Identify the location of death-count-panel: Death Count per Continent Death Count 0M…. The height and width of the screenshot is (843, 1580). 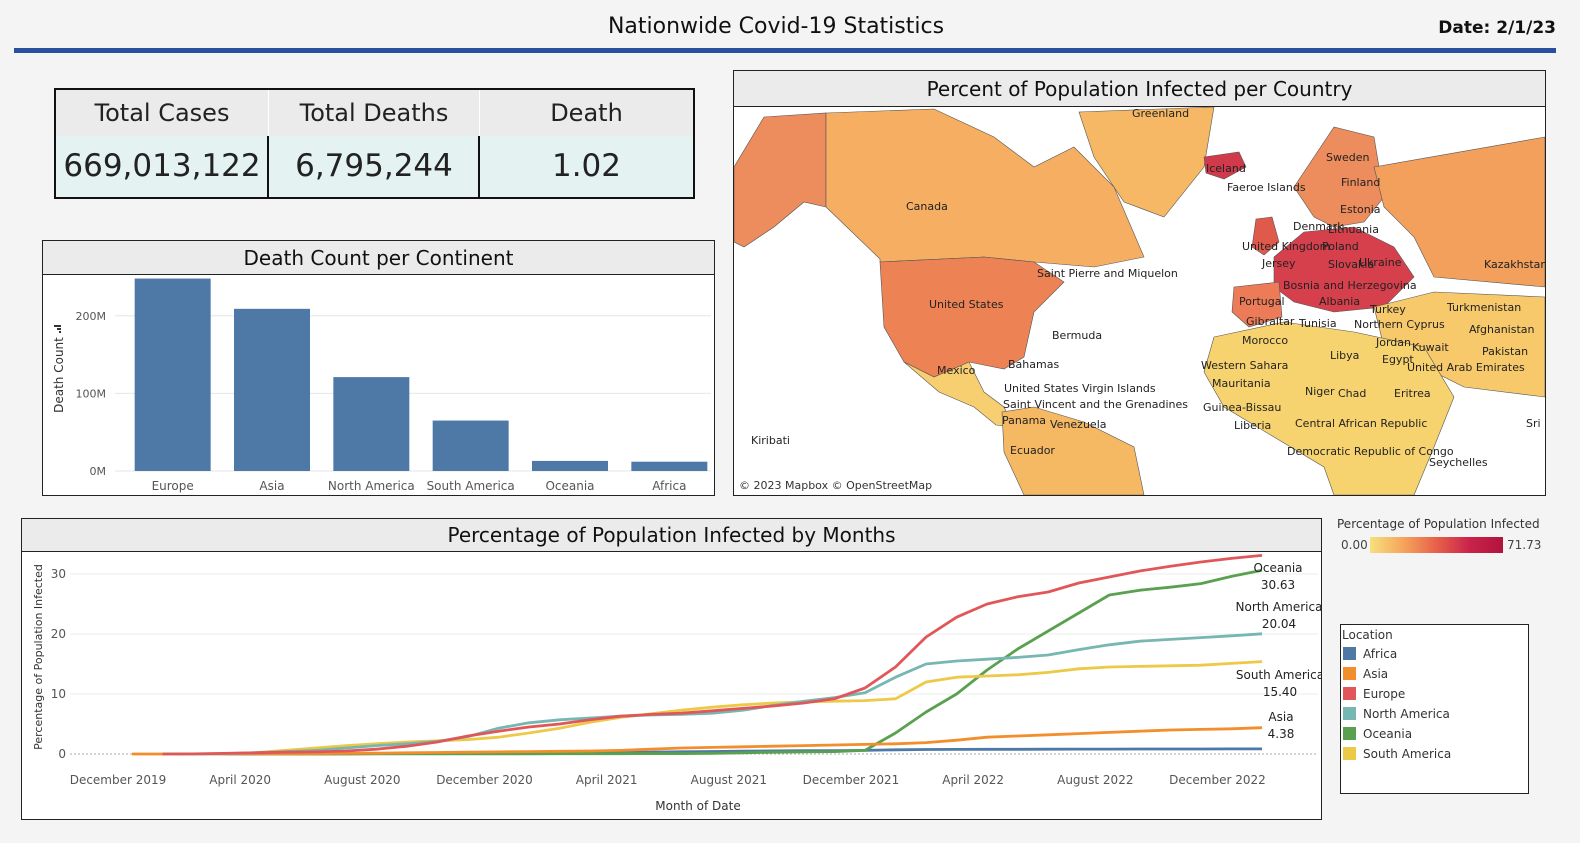
(378, 368).